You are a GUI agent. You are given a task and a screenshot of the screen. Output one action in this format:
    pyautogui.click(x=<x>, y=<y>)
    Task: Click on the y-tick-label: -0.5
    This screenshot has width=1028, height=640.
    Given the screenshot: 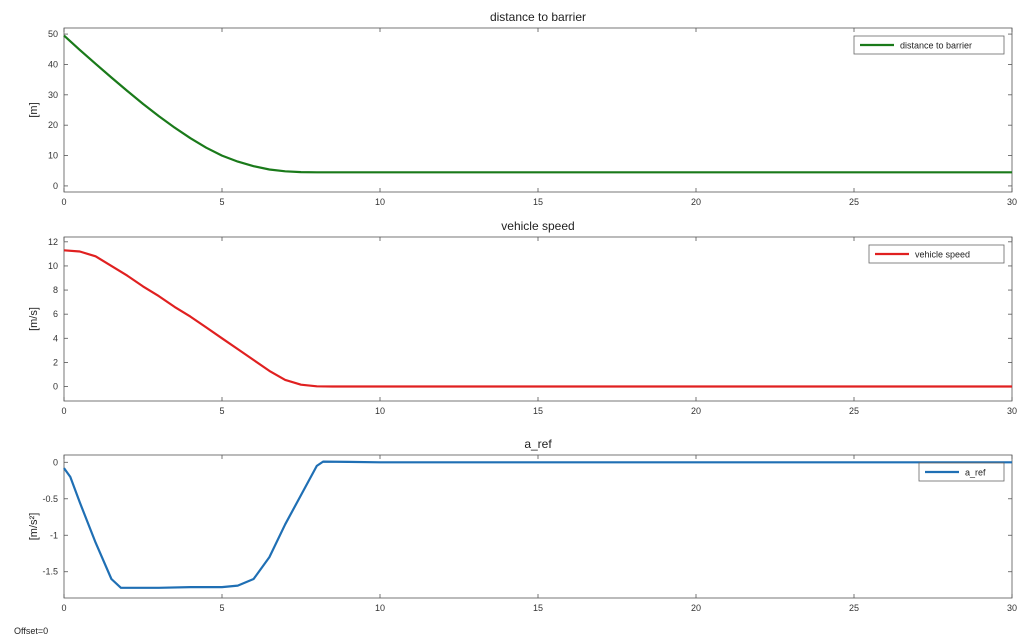 What is the action you would take?
    pyautogui.click(x=50, y=499)
    